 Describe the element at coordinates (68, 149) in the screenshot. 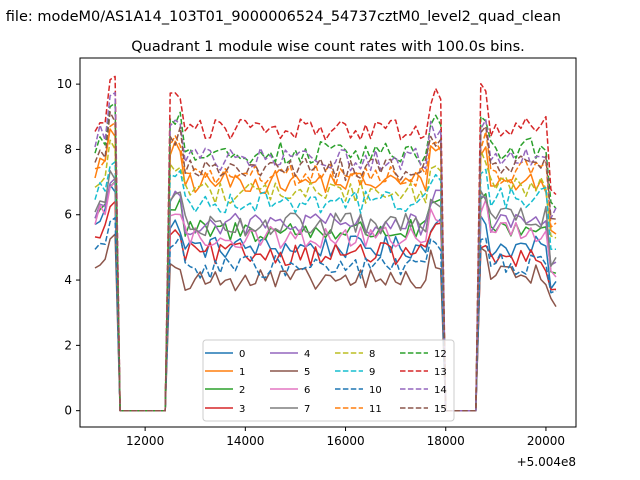

I see `y-tick-label: 8` at that location.